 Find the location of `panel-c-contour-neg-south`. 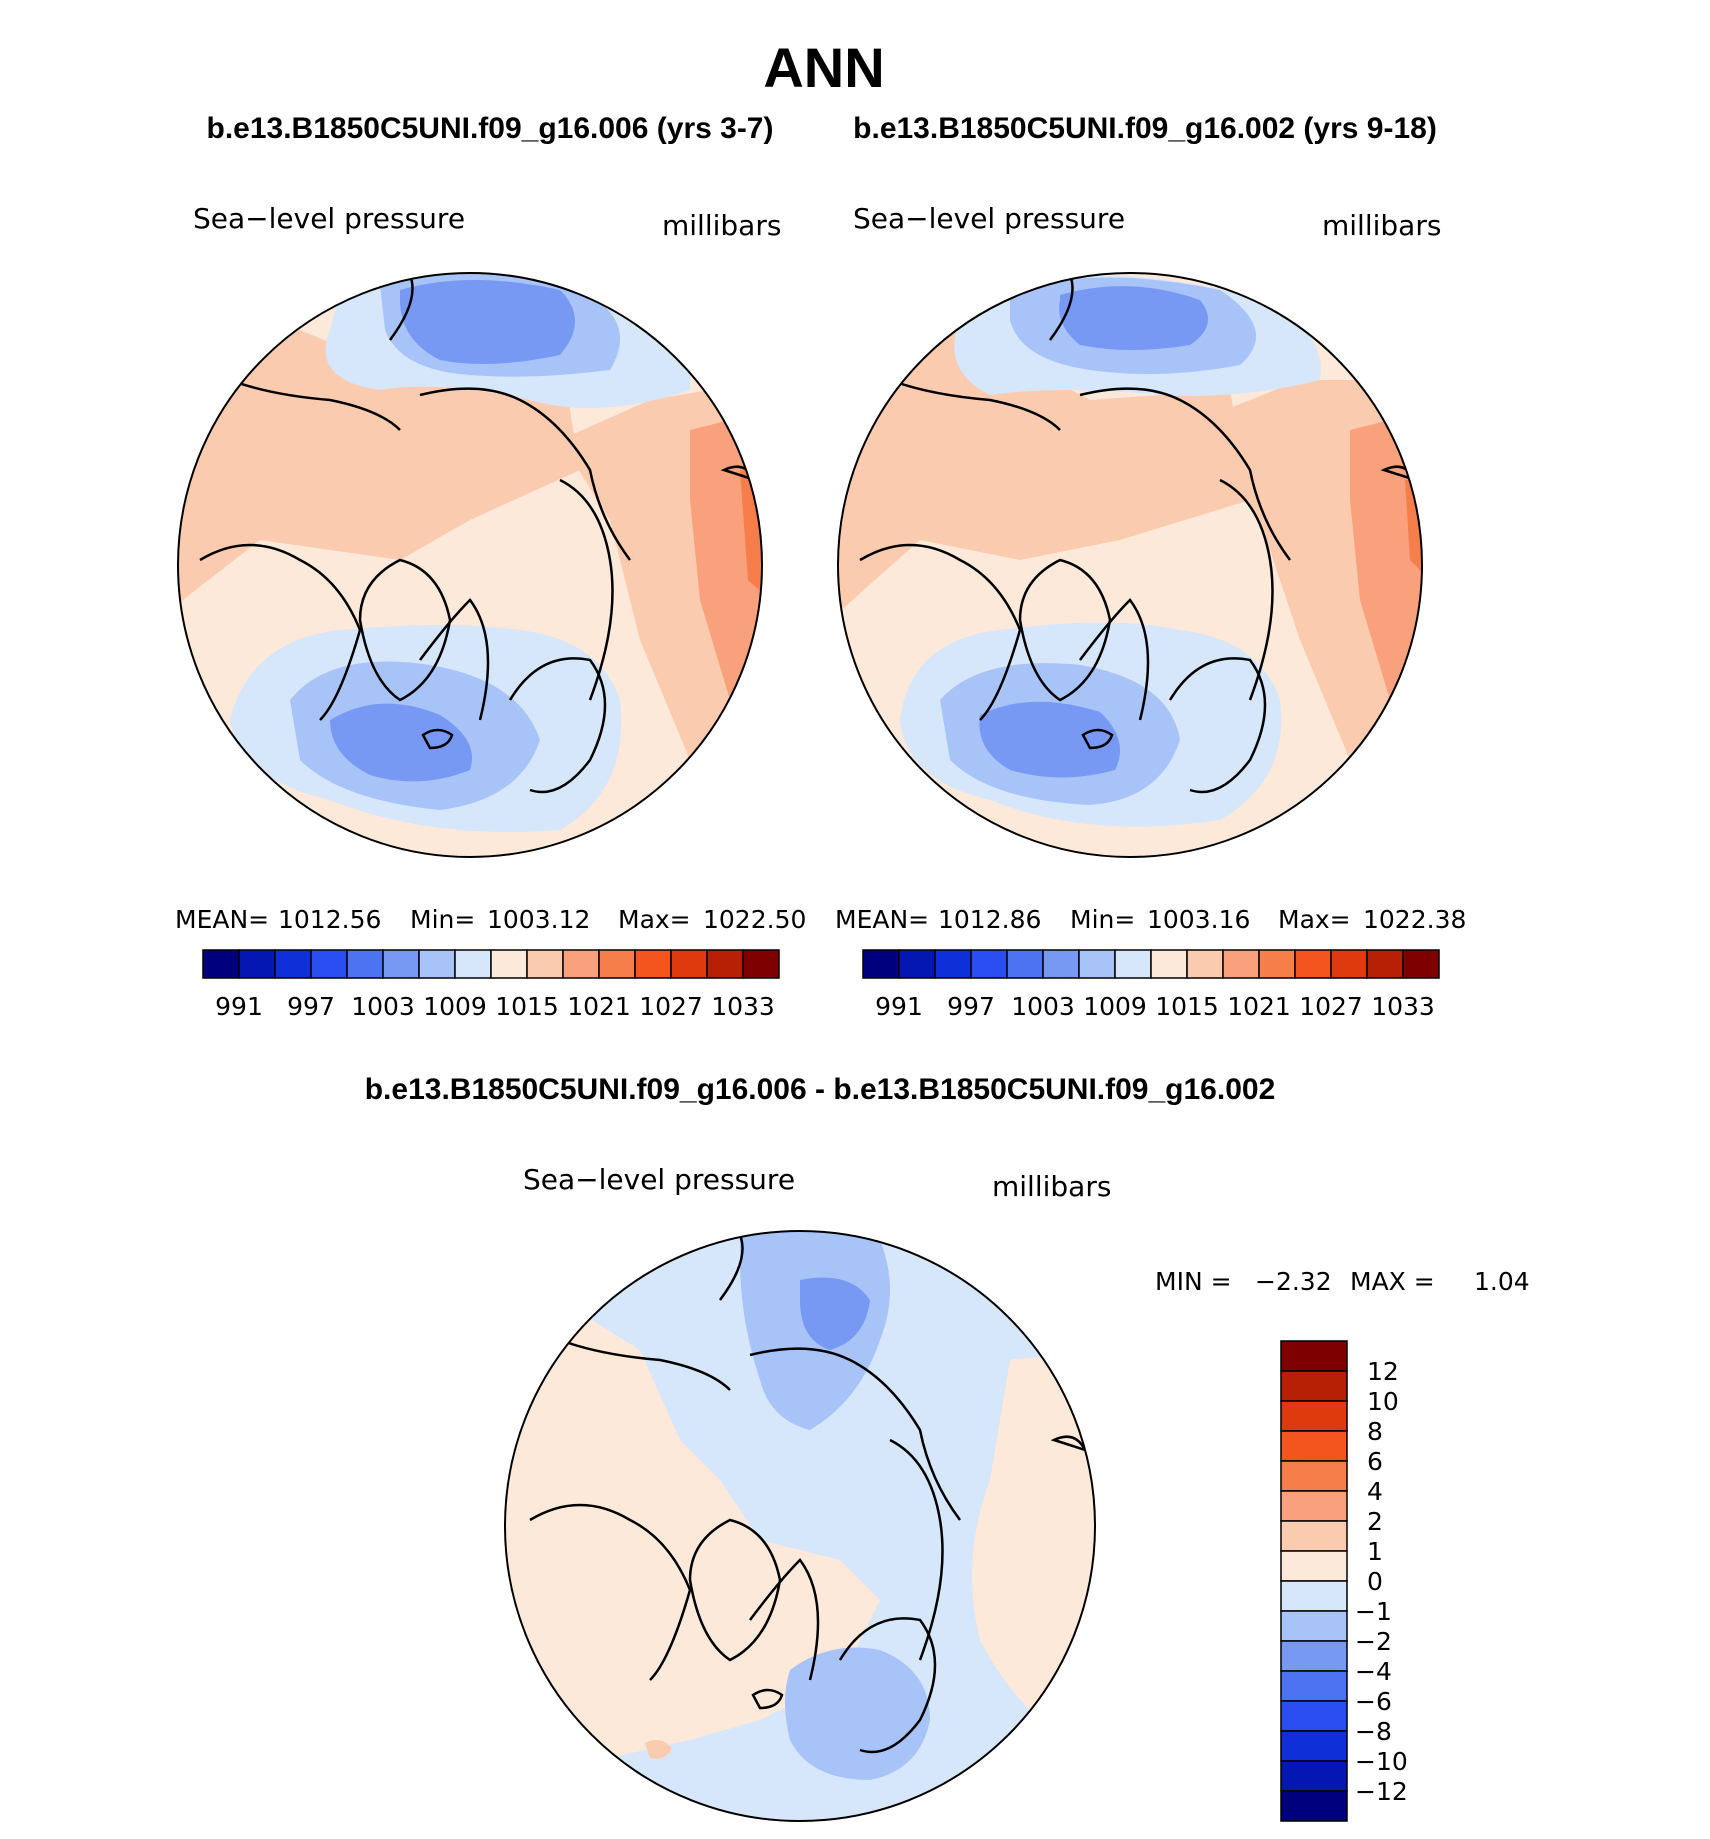

panel-c-contour-neg-south is located at coordinates (857, 1713).